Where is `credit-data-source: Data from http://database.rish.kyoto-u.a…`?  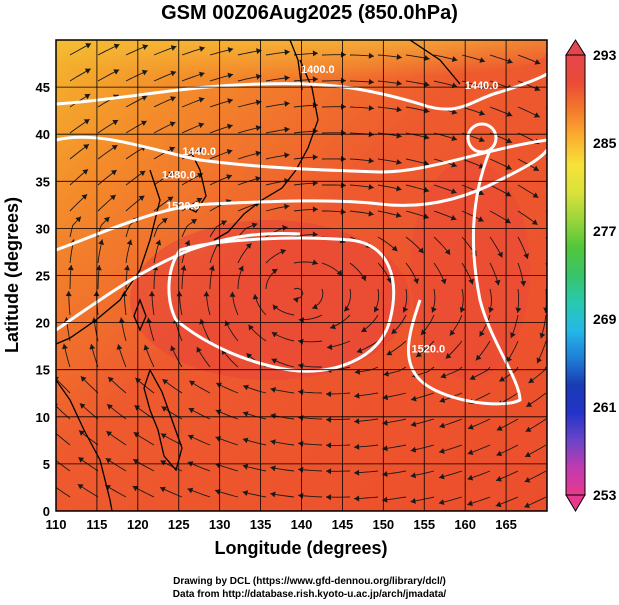 credit-data-source: Data from http://database.rish.kyoto-u.a… is located at coordinates (309, 594).